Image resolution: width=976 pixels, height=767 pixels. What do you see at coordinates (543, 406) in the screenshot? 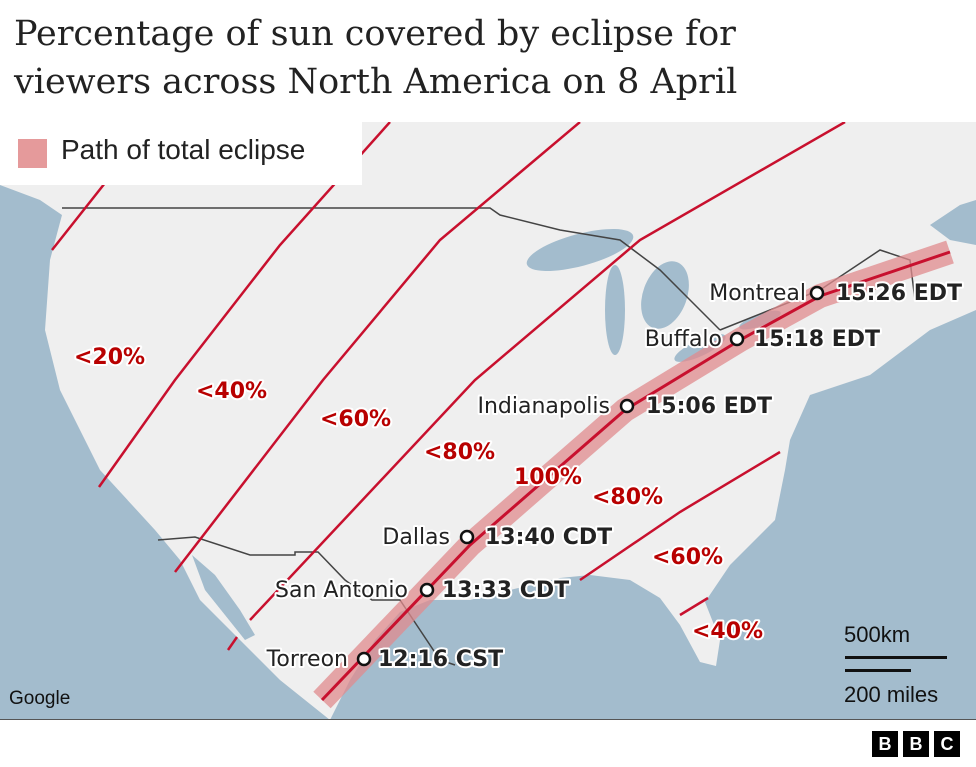
I see `city-name: Indianapolis` at bounding box center [543, 406].